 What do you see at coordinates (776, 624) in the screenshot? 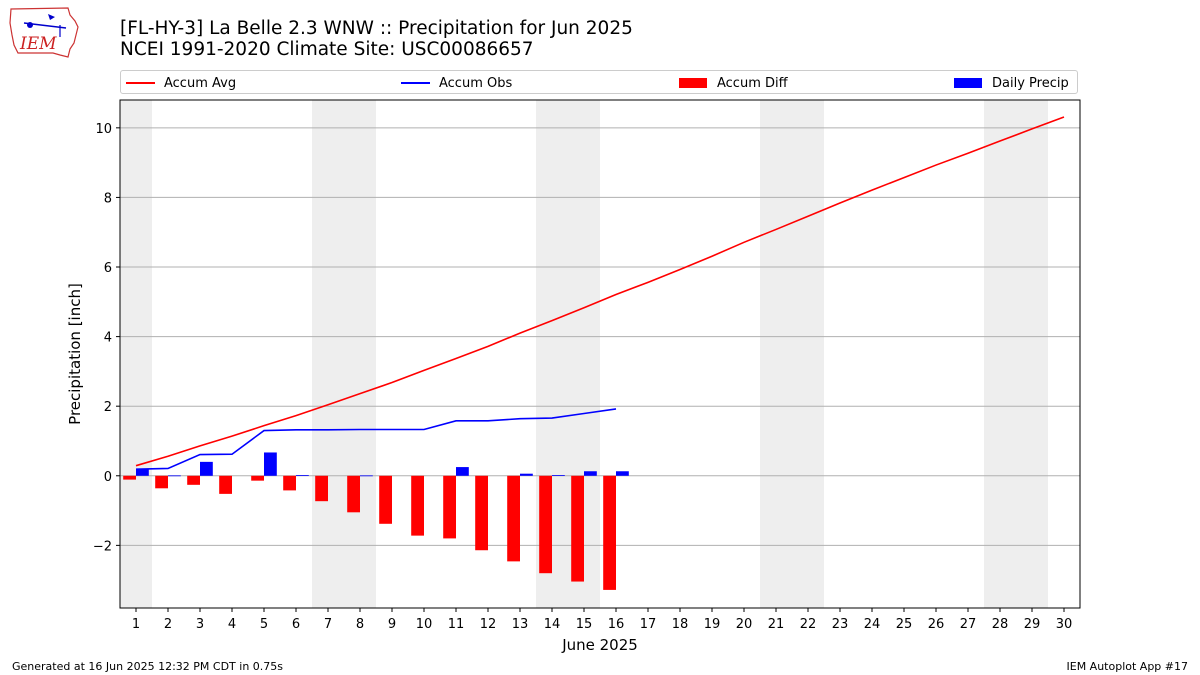
I see `x-tick-label: 21` at bounding box center [776, 624].